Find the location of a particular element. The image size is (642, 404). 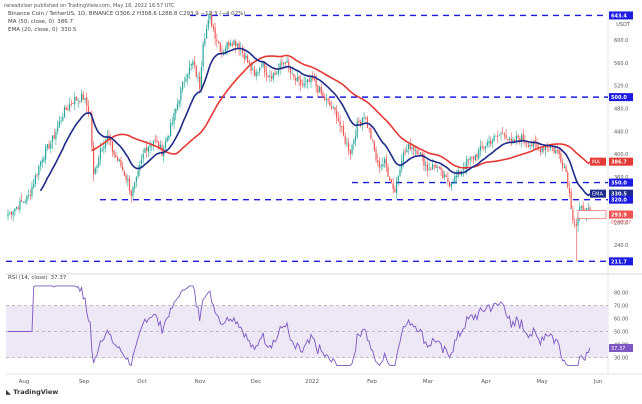

ma-legend-label: MA (50, close, 0) is located at coordinates (31, 22).